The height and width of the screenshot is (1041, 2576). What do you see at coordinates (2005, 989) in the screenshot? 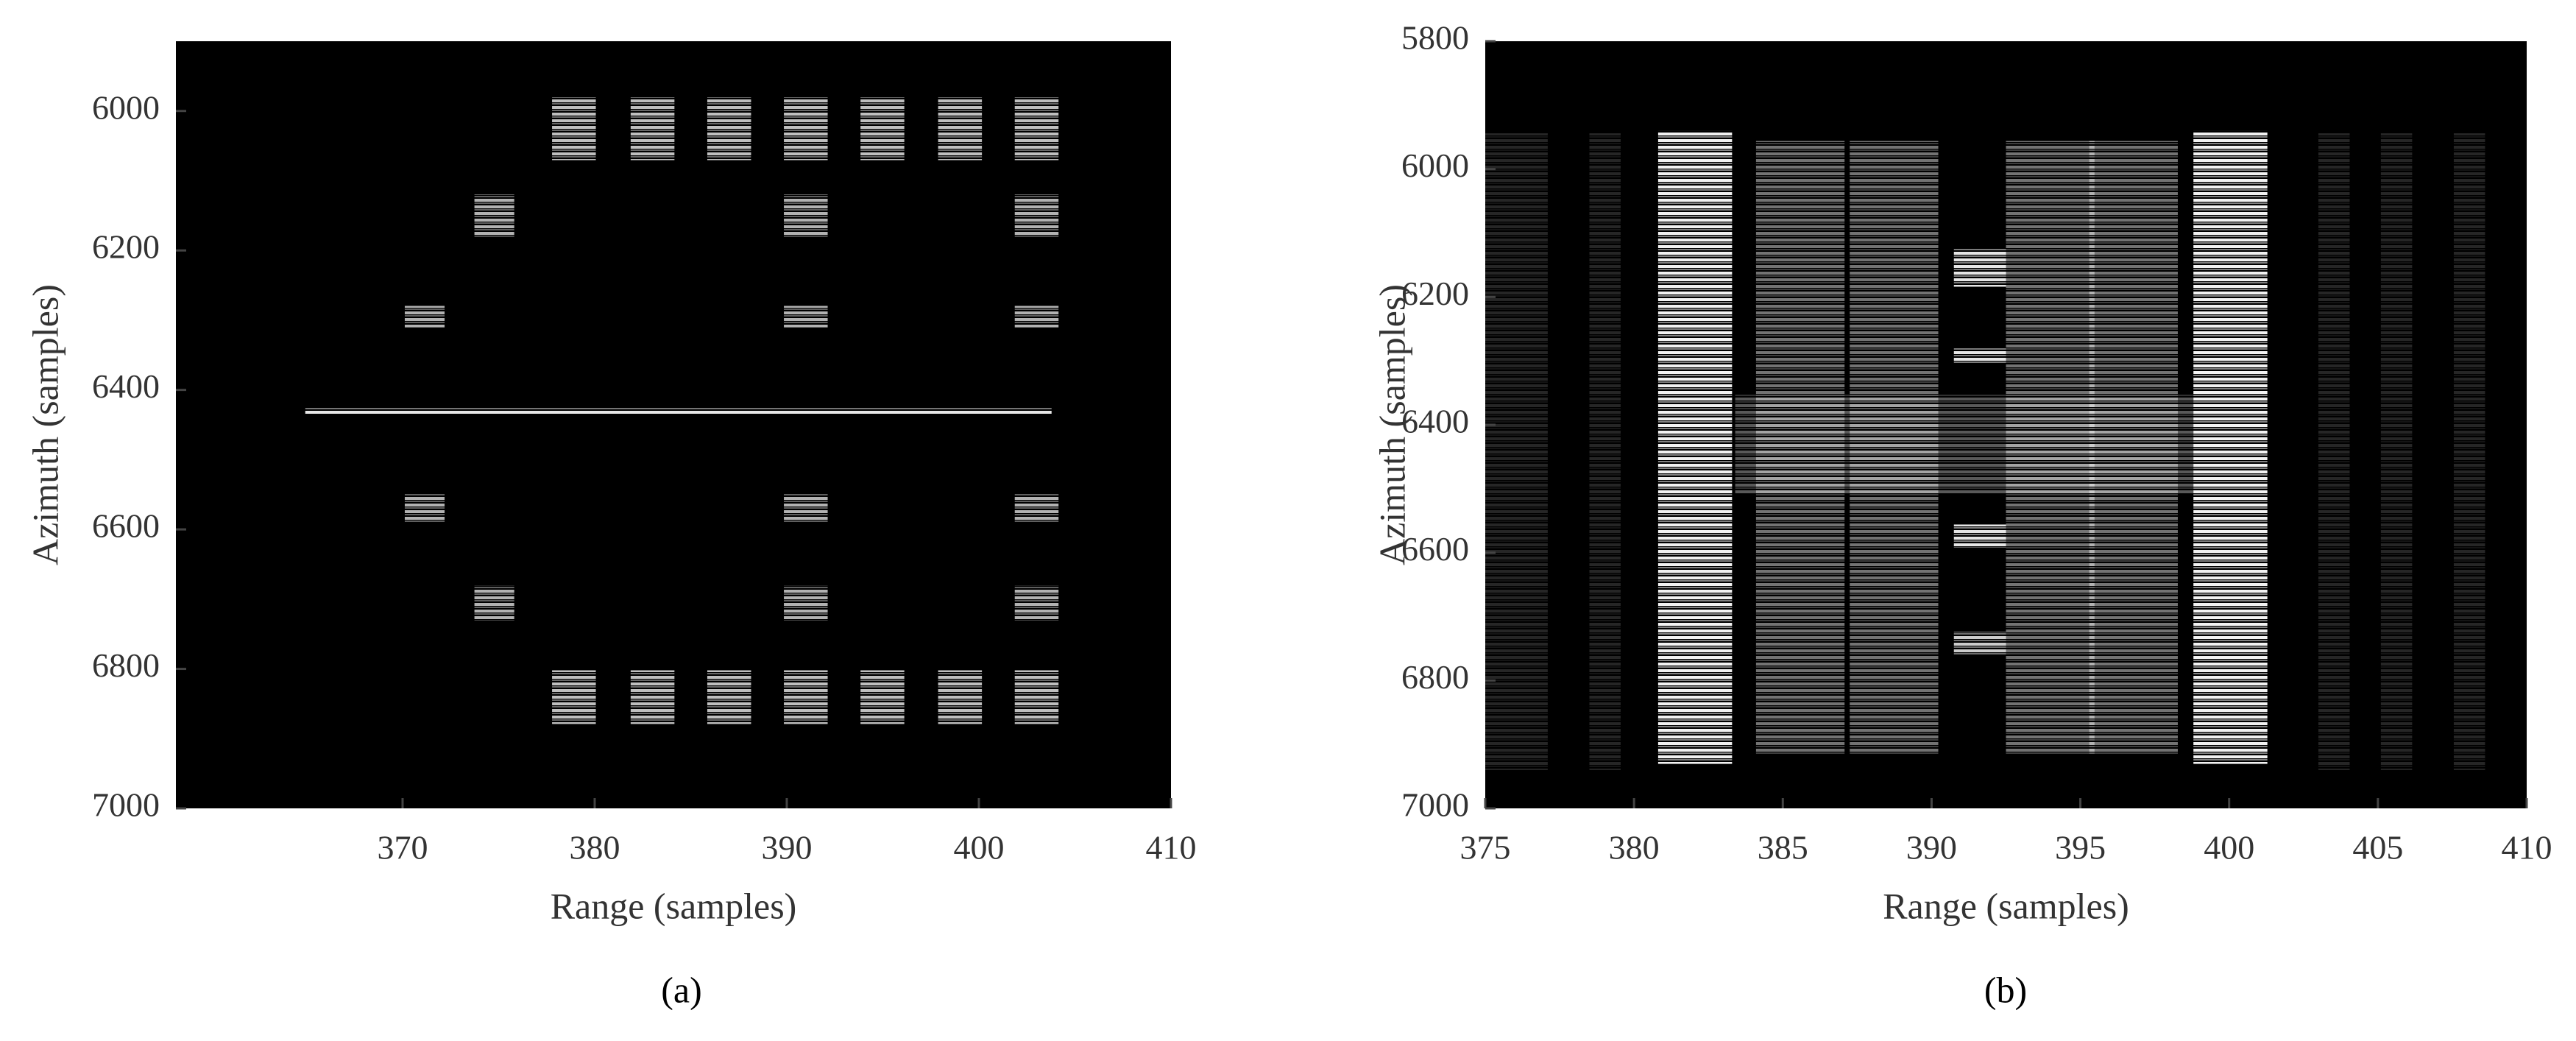
I see `caption: (b)` at bounding box center [2005, 989].